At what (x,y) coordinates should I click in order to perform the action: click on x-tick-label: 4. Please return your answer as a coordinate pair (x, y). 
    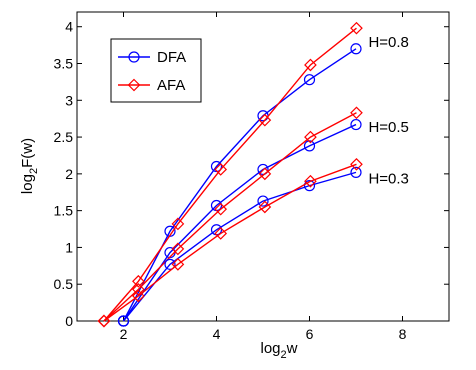
    Looking at the image, I should click on (217, 334).